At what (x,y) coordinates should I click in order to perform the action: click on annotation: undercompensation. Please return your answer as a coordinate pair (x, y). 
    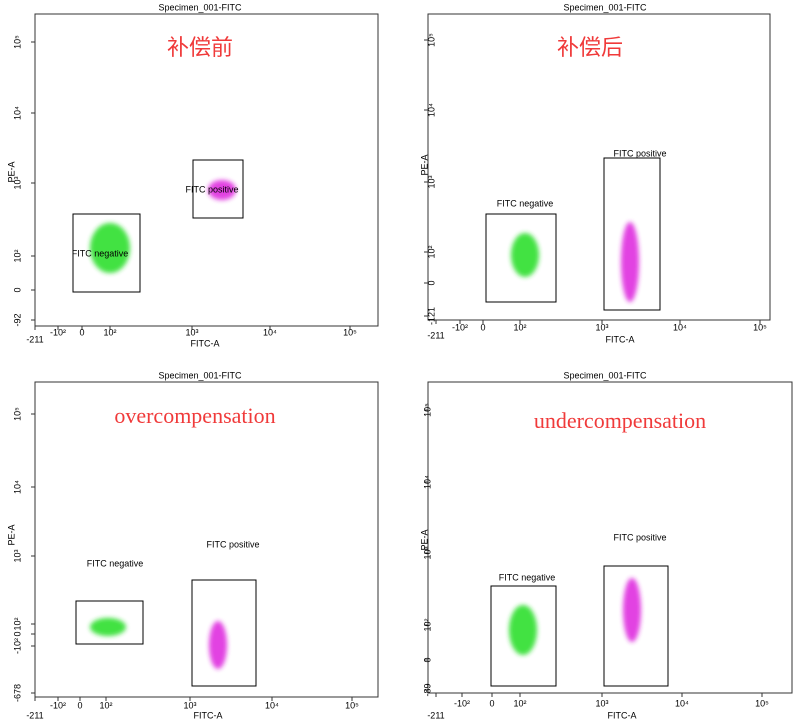
    Looking at the image, I should click on (620, 420).